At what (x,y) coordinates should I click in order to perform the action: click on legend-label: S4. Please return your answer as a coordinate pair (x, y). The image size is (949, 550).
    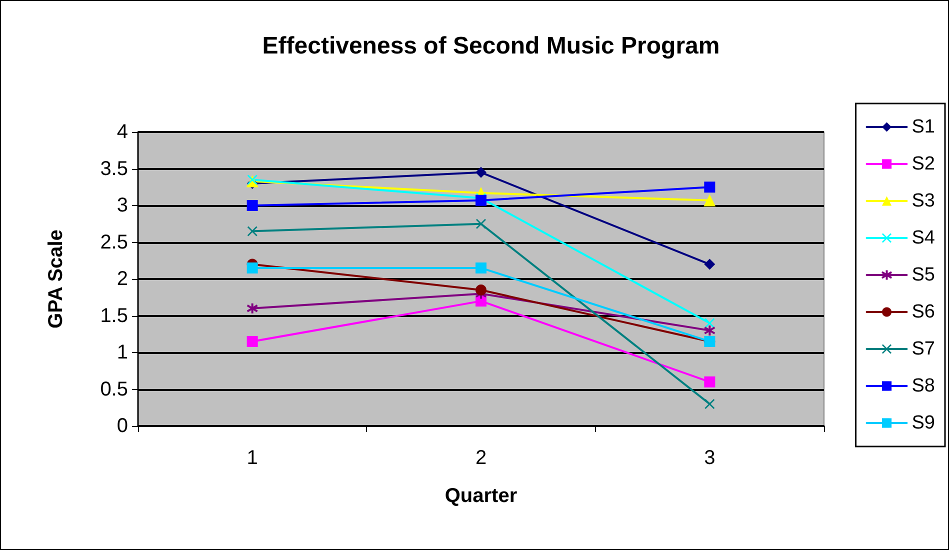
    Looking at the image, I should click on (924, 238).